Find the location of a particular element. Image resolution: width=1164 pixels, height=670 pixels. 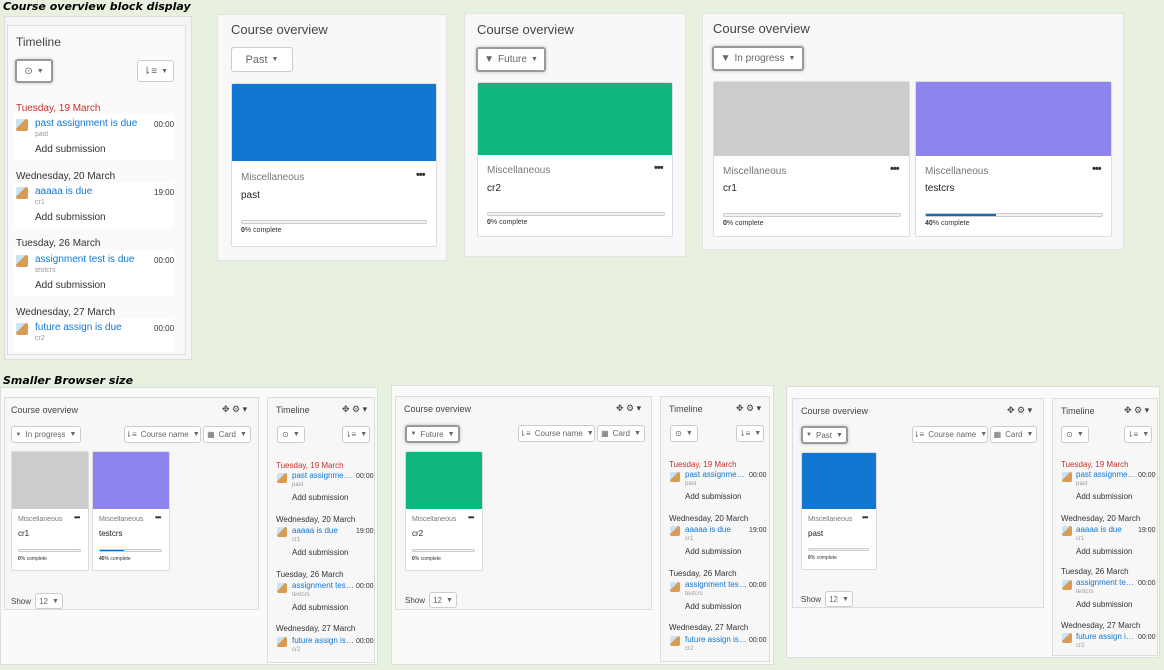

course-category: Miscellaneous is located at coordinates (519, 170).